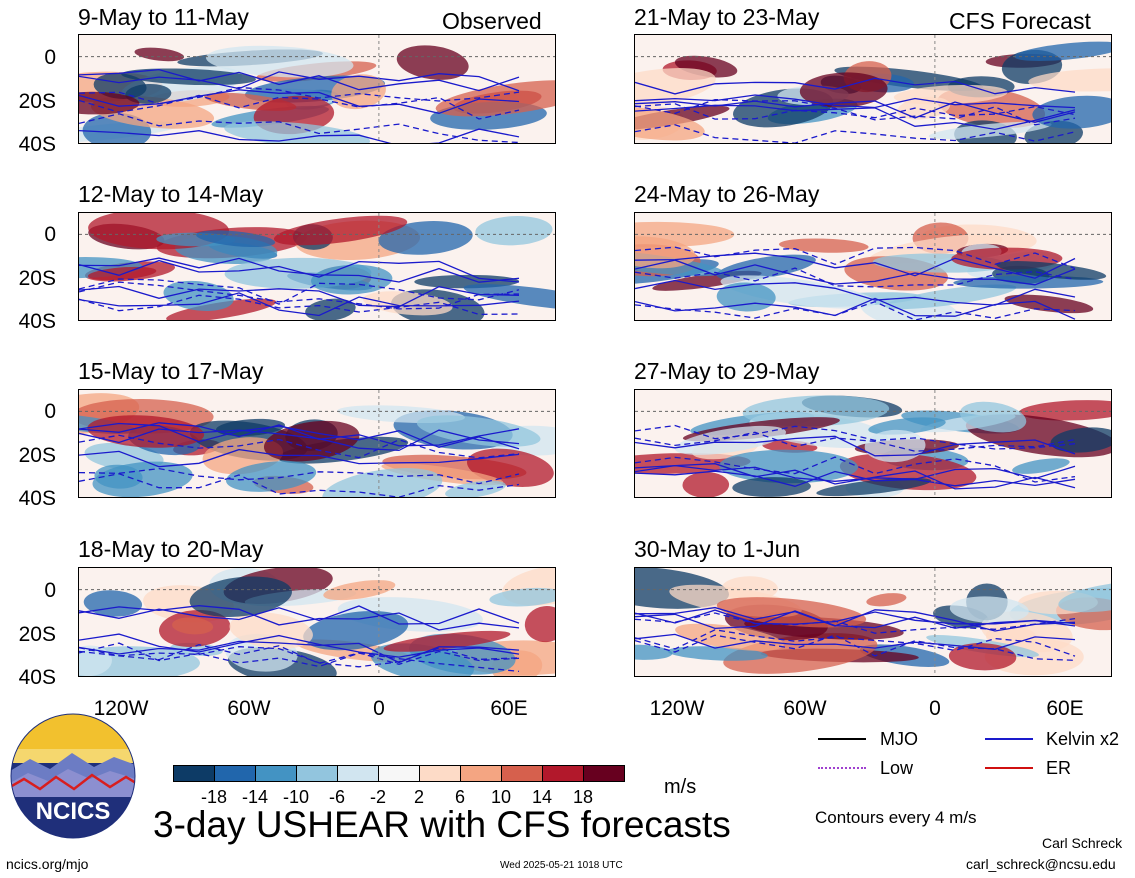 Image resolution: width=1135 pixels, height=878 pixels. Describe the element at coordinates (561, 865) in the screenshot. I see `footer-timestamp: Wed 2025-05-21 1018 UTC` at that location.